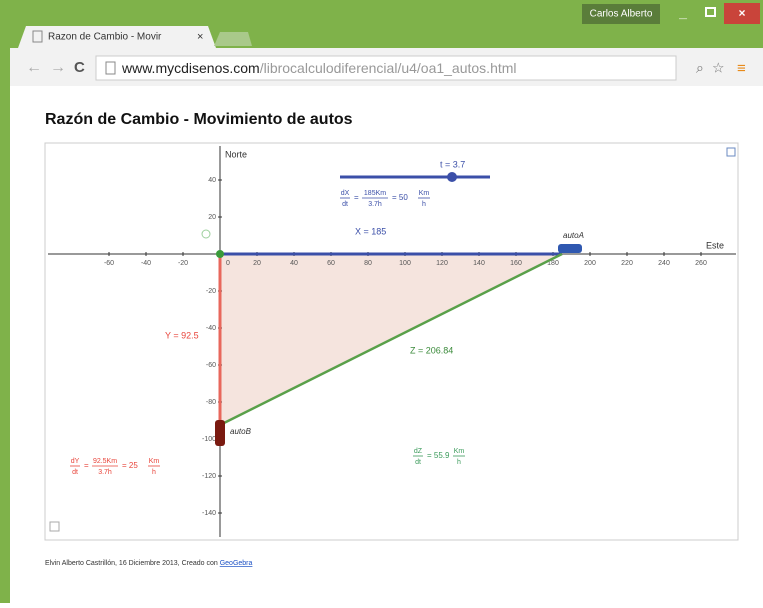 This screenshot has width=763, height=608. Describe the element at coordinates (627, 263) in the screenshot. I see `x-tick-label: 220` at that location.